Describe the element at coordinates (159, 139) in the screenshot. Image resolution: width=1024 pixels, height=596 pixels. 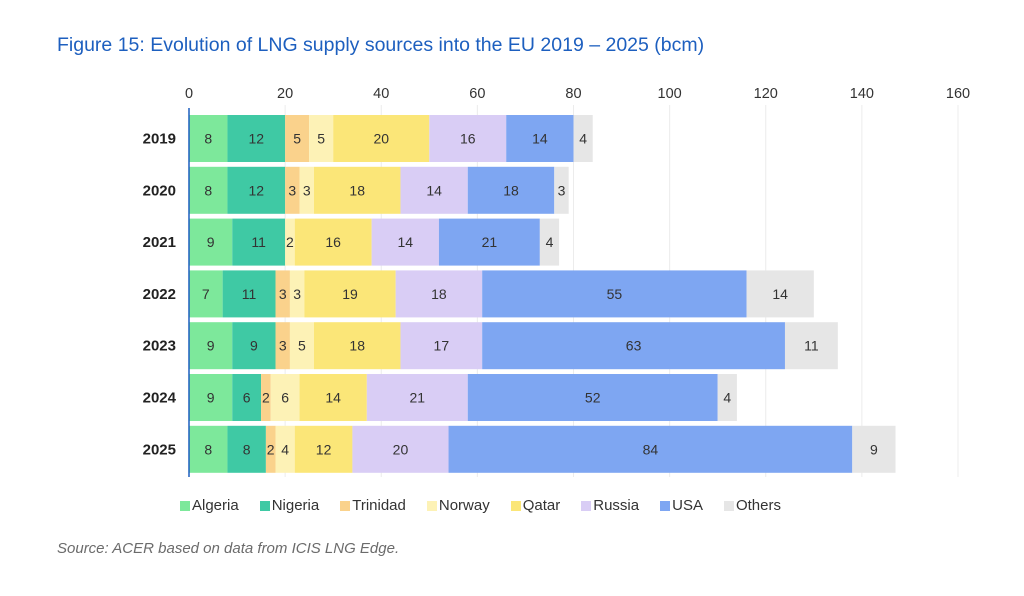
I see `y-category-label: 2019` at that location.